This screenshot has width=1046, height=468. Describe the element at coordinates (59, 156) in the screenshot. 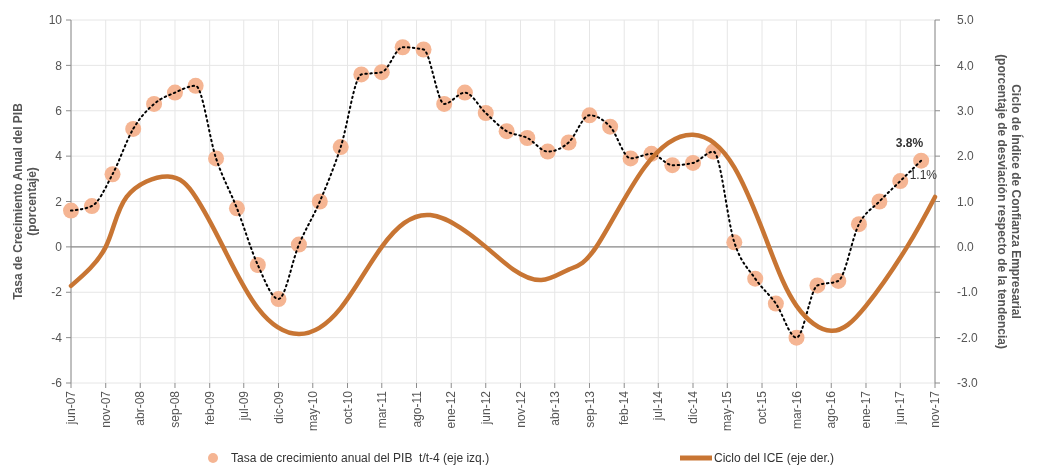

I see `y-tick-label: 4` at that location.